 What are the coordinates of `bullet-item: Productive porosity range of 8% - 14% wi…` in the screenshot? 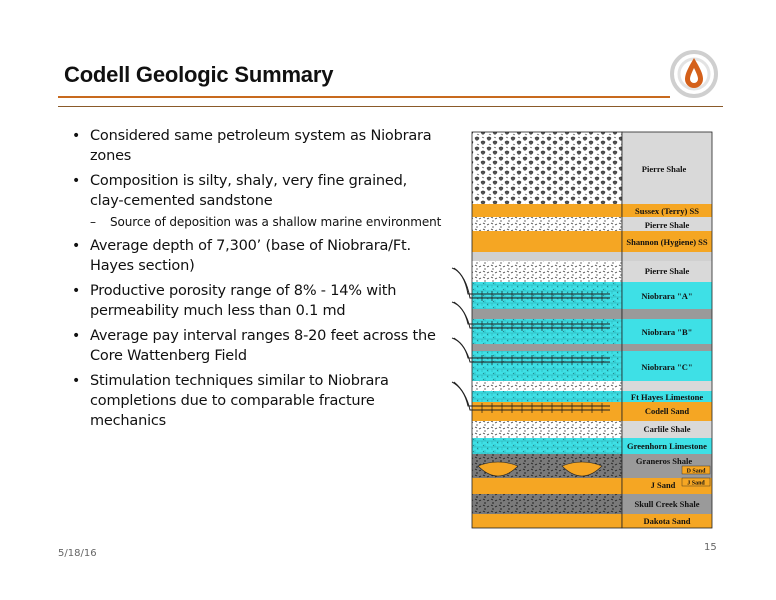 It's located at (257, 301).